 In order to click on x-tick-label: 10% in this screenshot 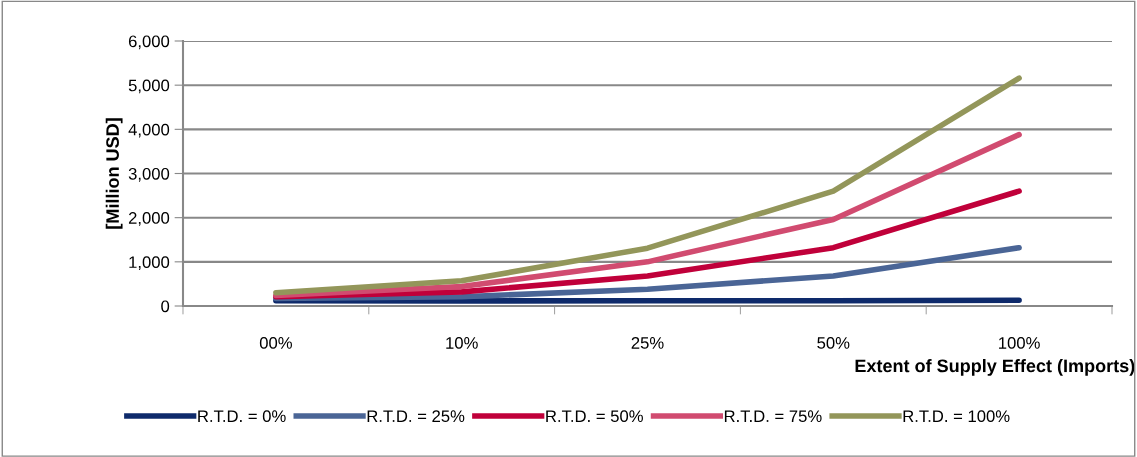, I will do `click(462, 343)`.